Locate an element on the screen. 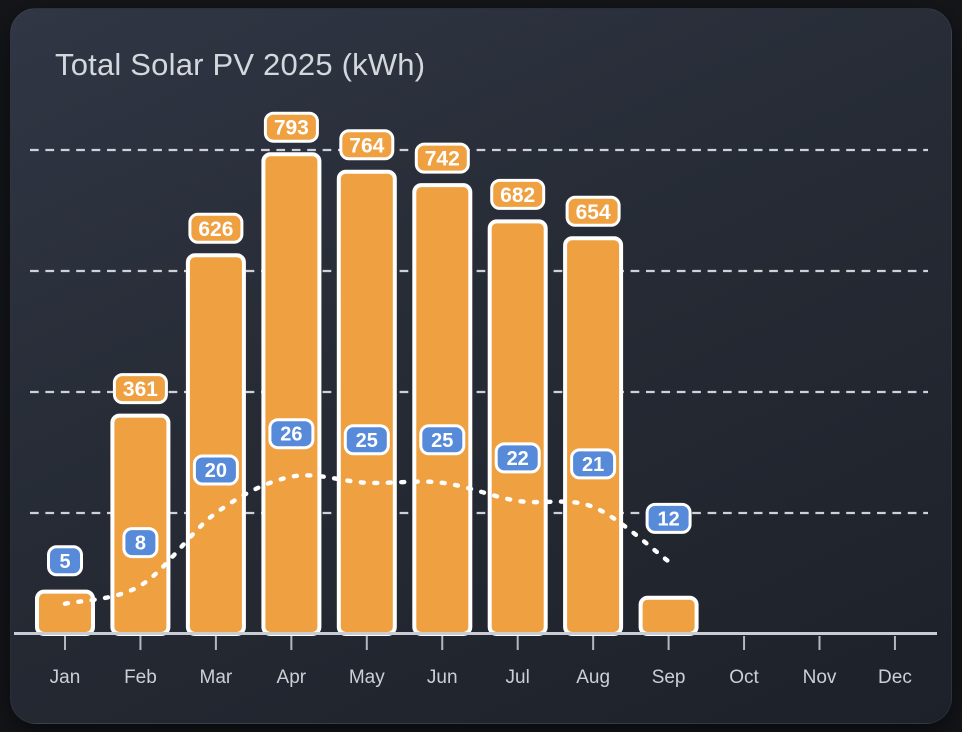  bar-sep is located at coordinates (668, 616).